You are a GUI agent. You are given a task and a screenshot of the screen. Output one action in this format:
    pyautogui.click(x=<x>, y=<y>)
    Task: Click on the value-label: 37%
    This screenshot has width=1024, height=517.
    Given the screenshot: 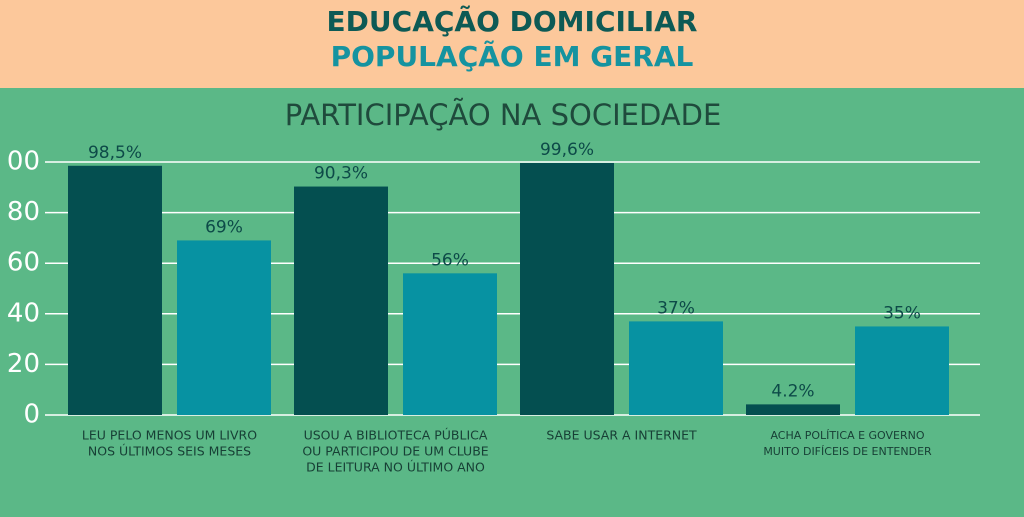 What is the action you would take?
    pyautogui.click(x=676, y=308)
    